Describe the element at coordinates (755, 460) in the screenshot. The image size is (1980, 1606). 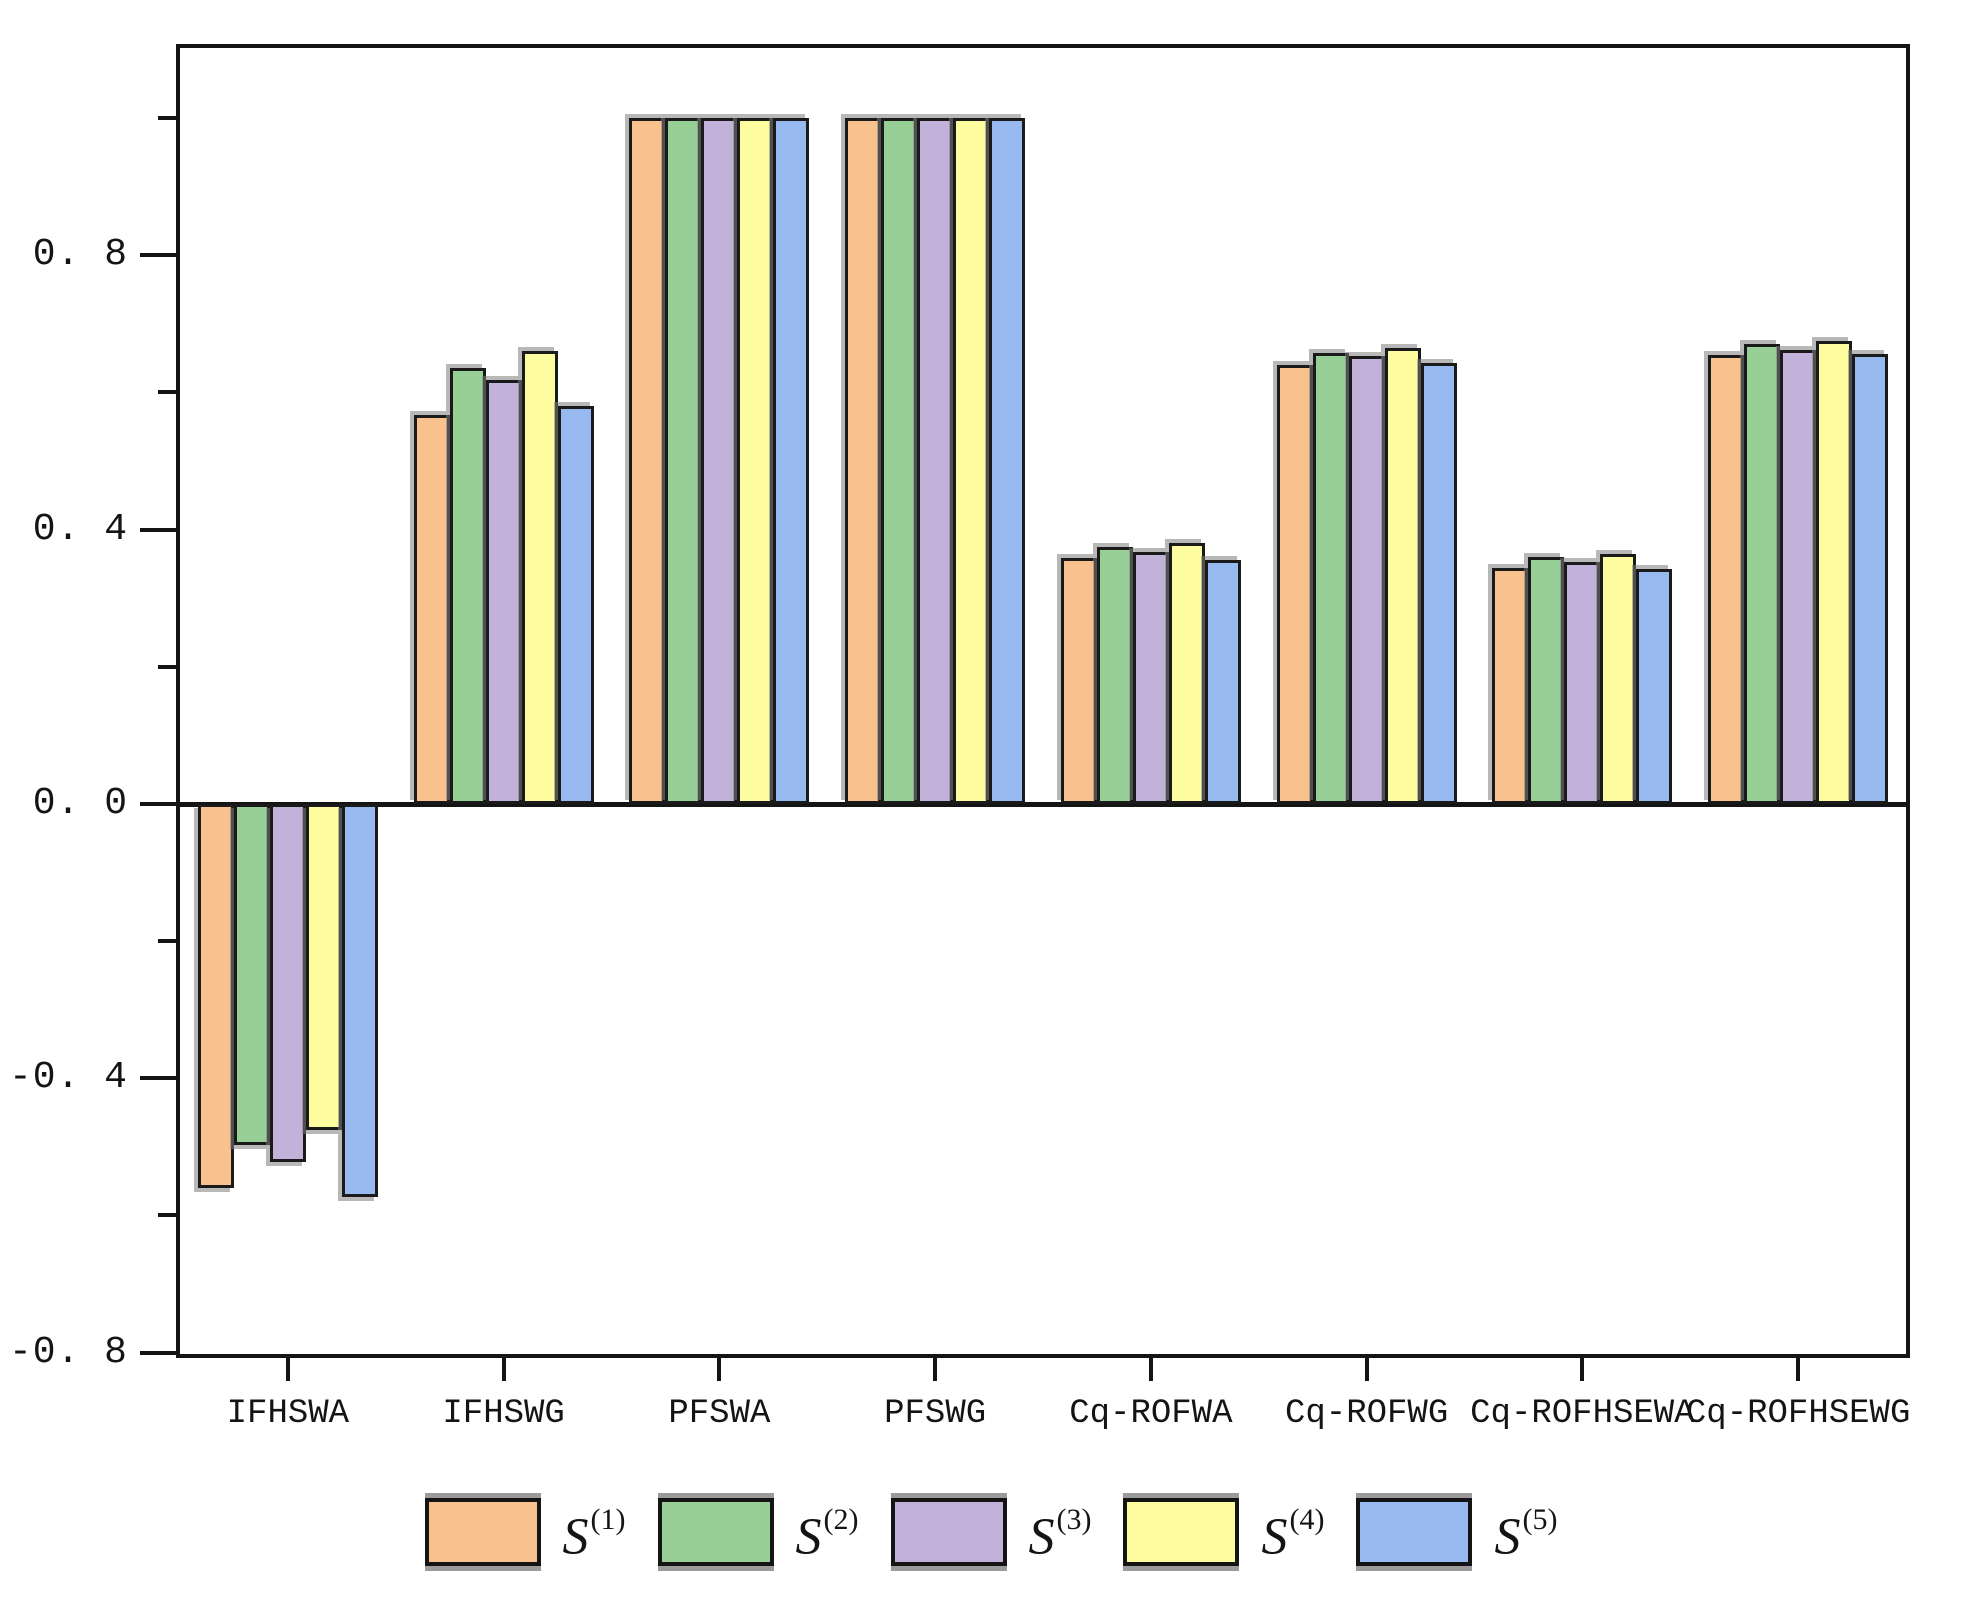
I see `bar-PFSWA-S4` at that location.